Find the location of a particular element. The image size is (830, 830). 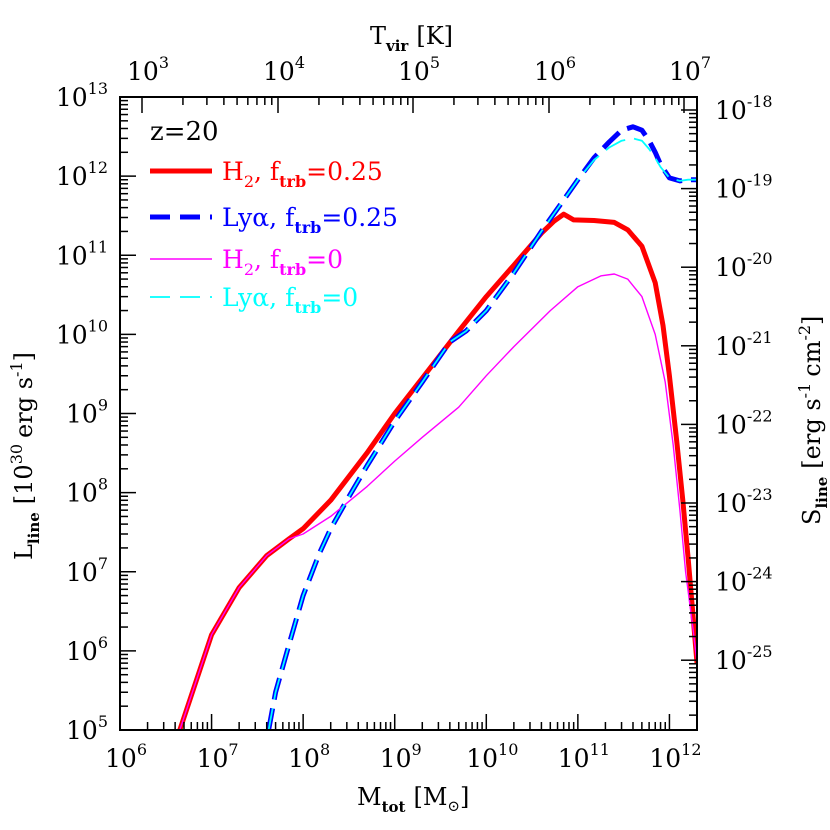

top-tick-label: 10⁴ is located at coordinates (284, 69).